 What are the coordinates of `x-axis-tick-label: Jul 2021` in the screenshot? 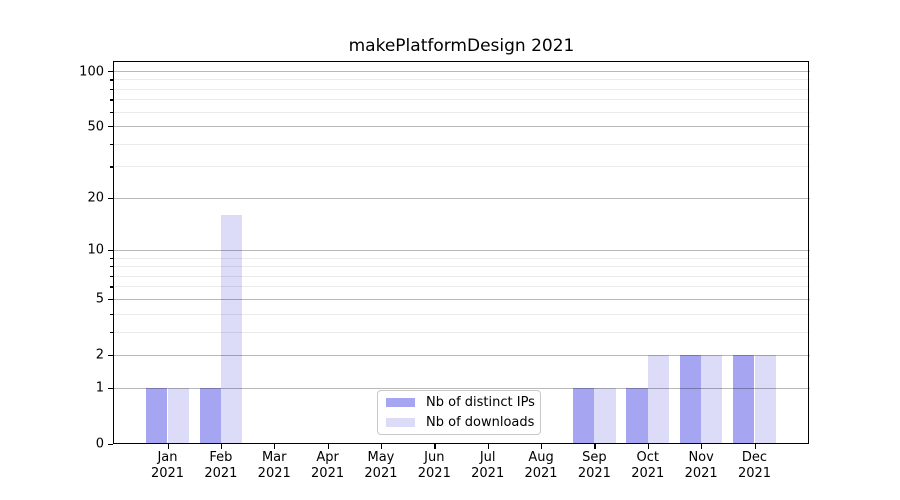 It's located at (488, 465).